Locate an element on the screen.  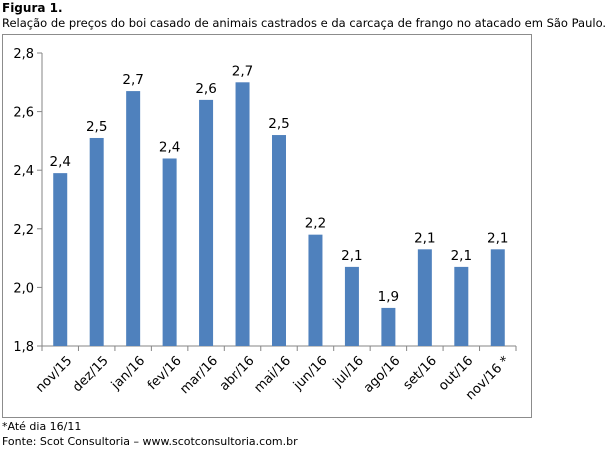
x-tick-label: set/16 is located at coordinates (419, 372).